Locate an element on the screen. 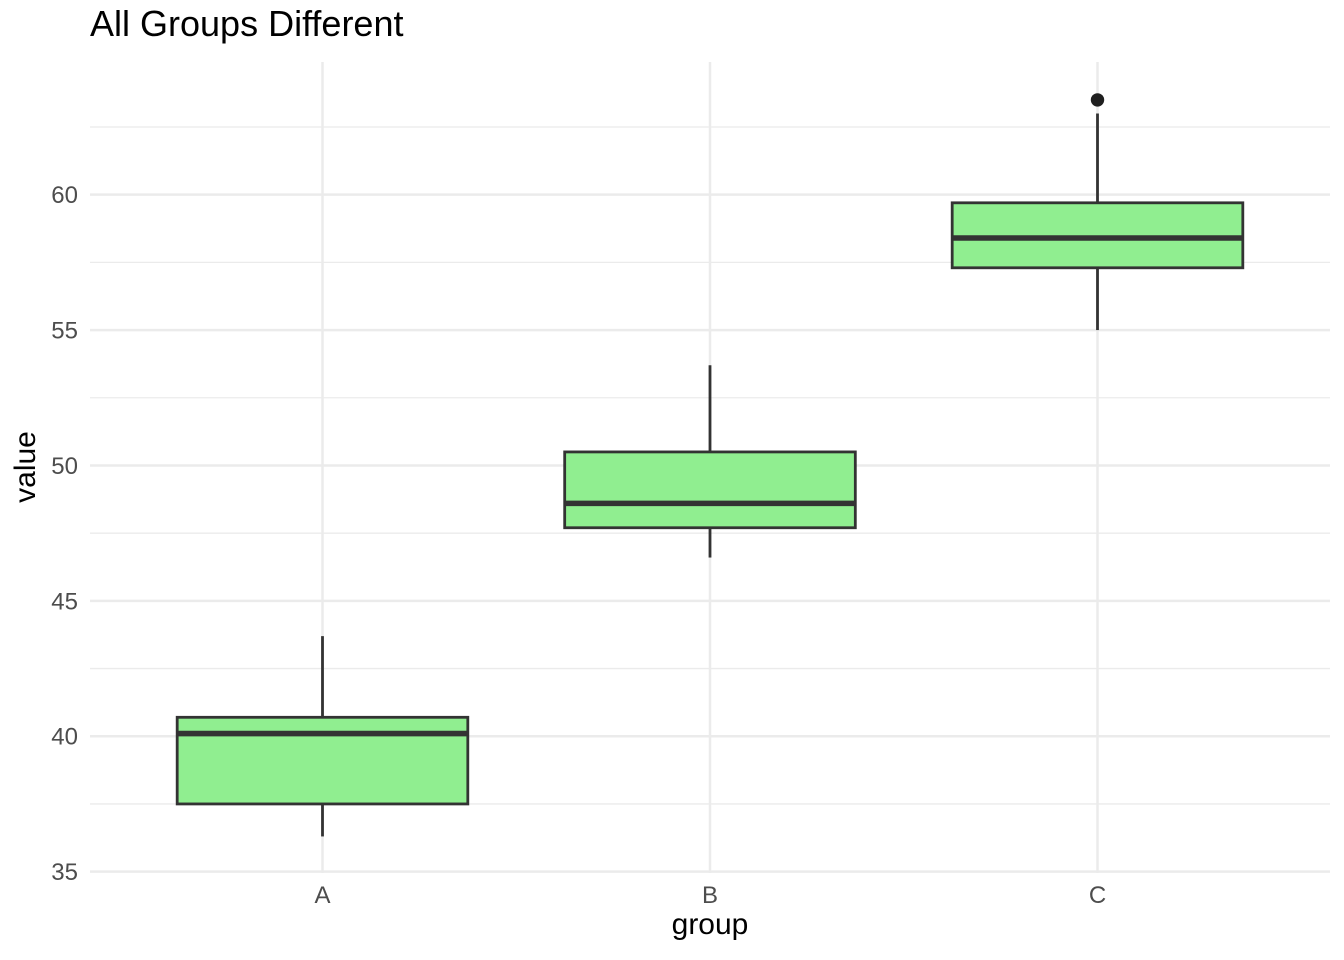  outlier-point is located at coordinates (1097, 100).